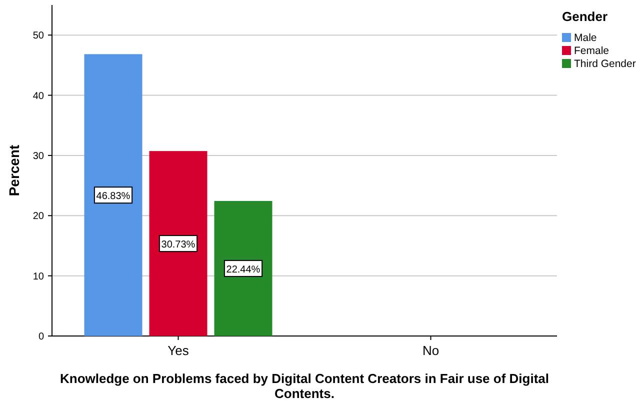  What do you see at coordinates (585, 38) in the screenshot?
I see `legend-label: Male` at bounding box center [585, 38].